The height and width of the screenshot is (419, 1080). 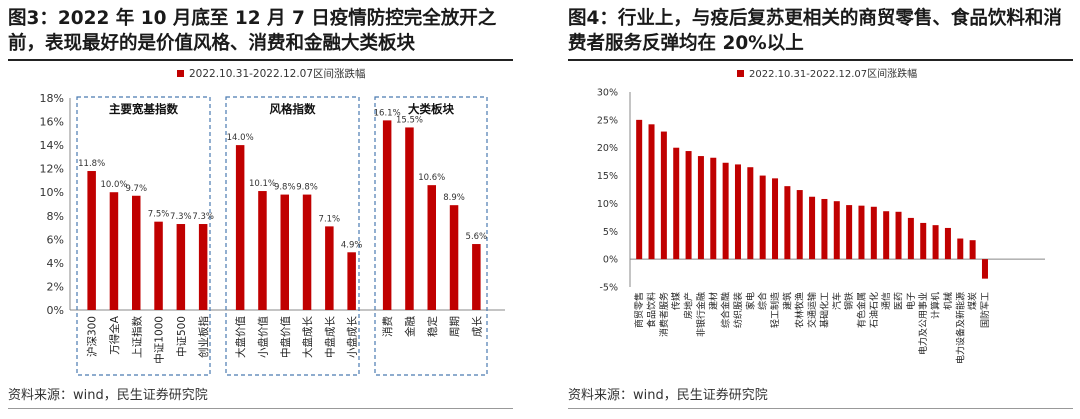 I want to click on data-label: 5.6%, so click(x=477, y=237).